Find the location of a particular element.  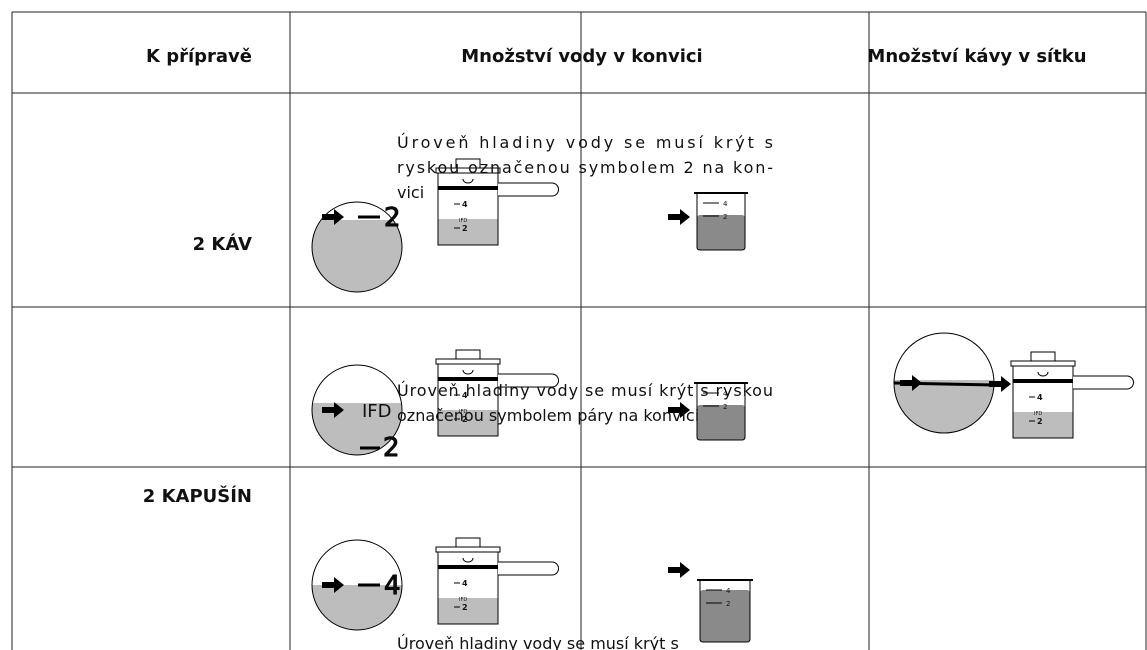

caption-line: vici is located at coordinates (410, 192).